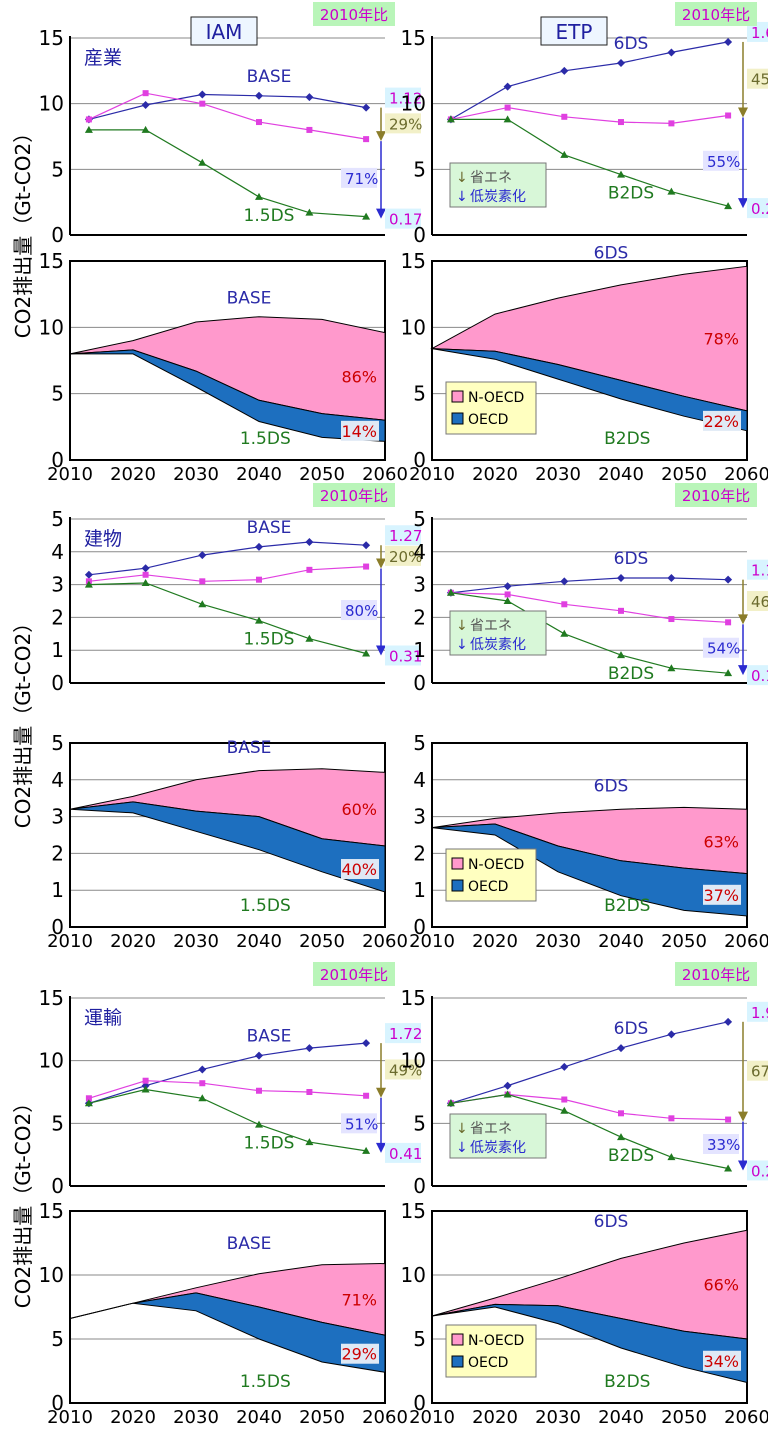 Image resolution: width=768 pixels, height=1441 pixels. I want to click on panel-7-ytick-0: 0, so click(419, 927).